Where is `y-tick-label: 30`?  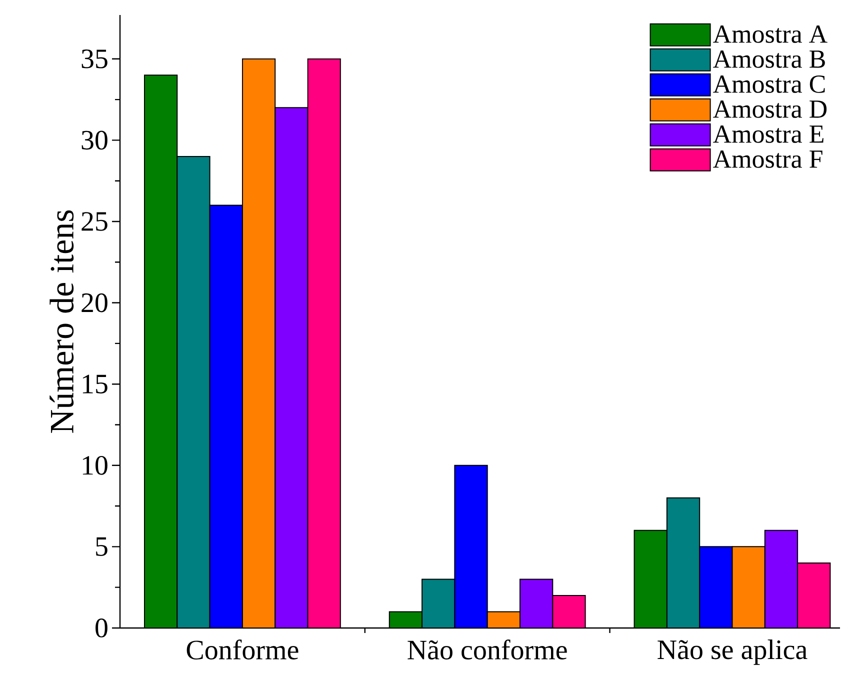 y-tick-label: 30 is located at coordinates (95, 140).